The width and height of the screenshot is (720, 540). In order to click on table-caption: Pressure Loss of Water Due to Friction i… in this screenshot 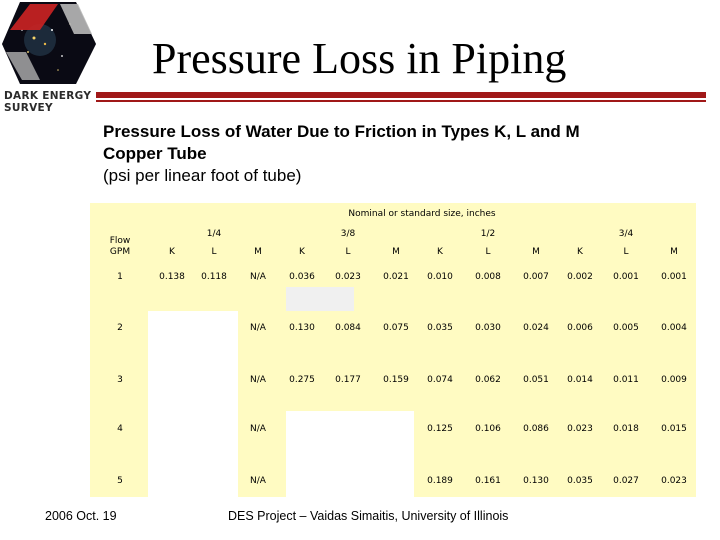, I will do `click(341, 154)`.